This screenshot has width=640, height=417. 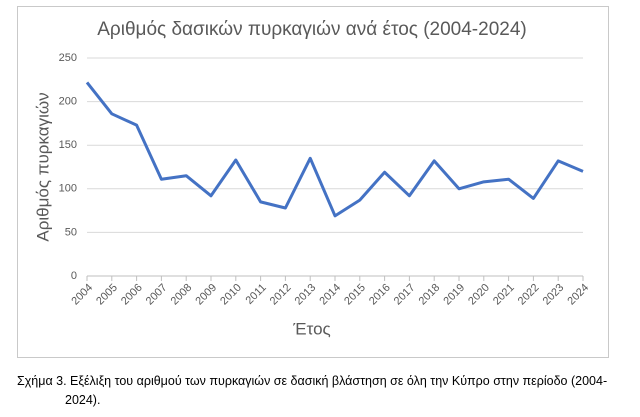 I want to click on y-tick-label: 200, so click(x=68, y=102).